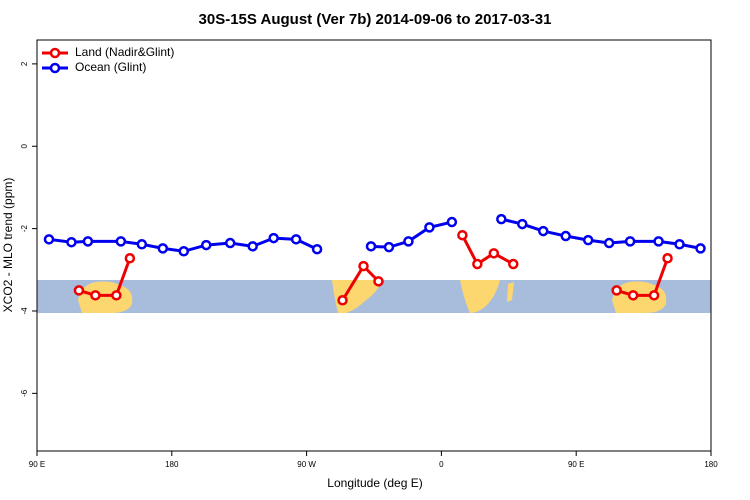 This screenshot has height=500, width=750. I want to click on legend-label: Ocean (Glint), so click(110, 67).